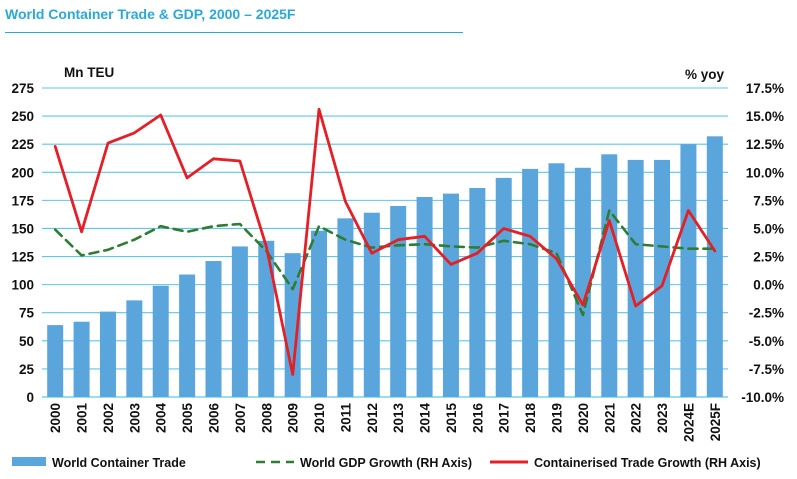 Image resolution: width=797 pixels, height=479 pixels. What do you see at coordinates (647, 463) in the screenshot?
I see `legend-label: Containerised Trade Growth (RH Axis)` at bounding box center [647, 463].